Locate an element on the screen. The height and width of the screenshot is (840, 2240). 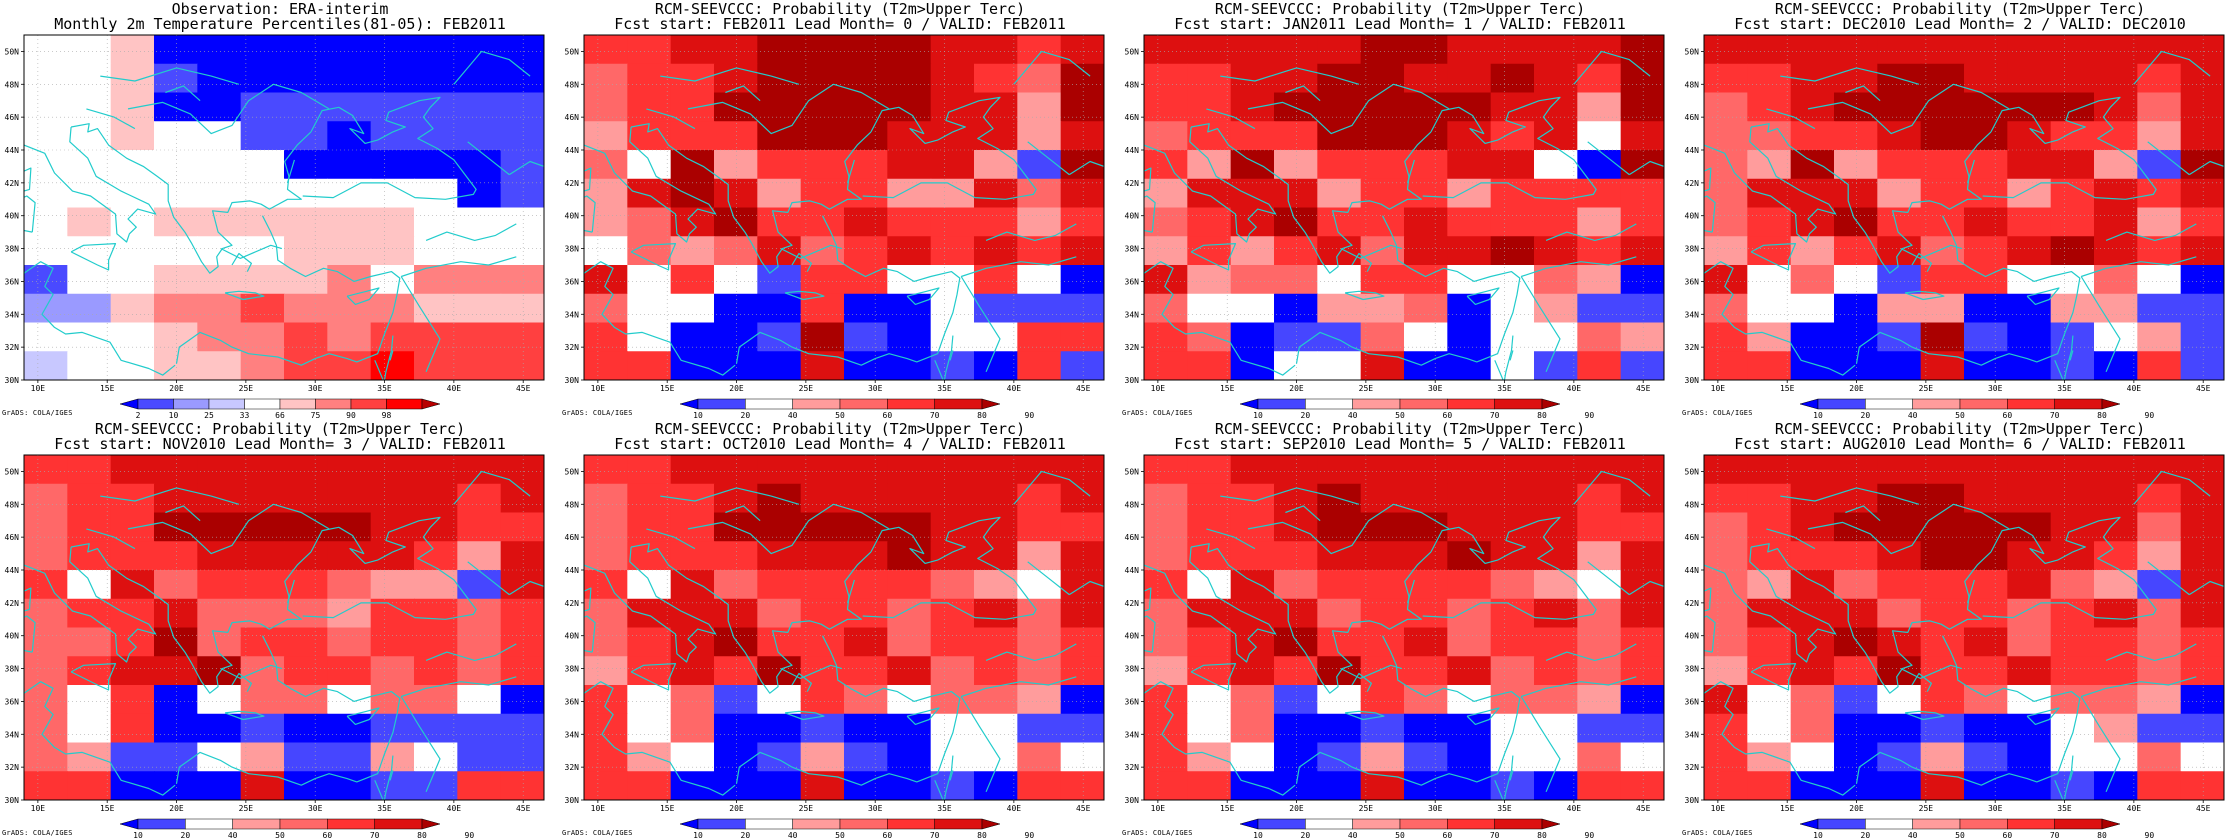
colorbar-label: 2 is located at coordinates (138, 415).